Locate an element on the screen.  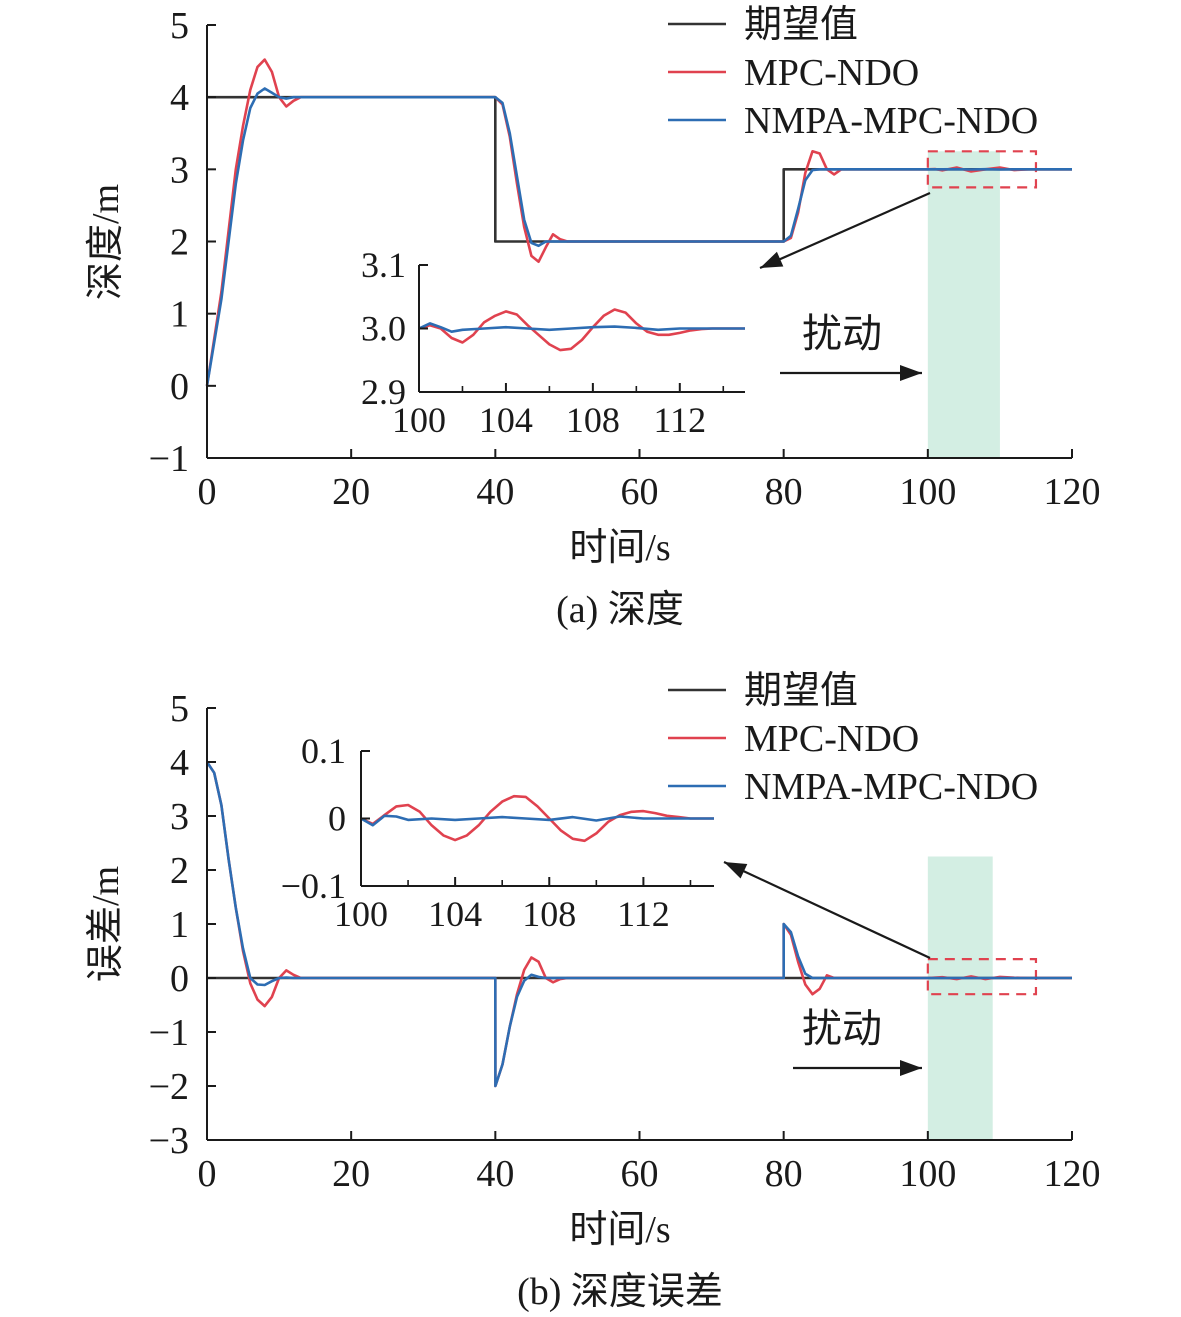
panel-caption: (a) 深度 is located at coordinates (620, 610).